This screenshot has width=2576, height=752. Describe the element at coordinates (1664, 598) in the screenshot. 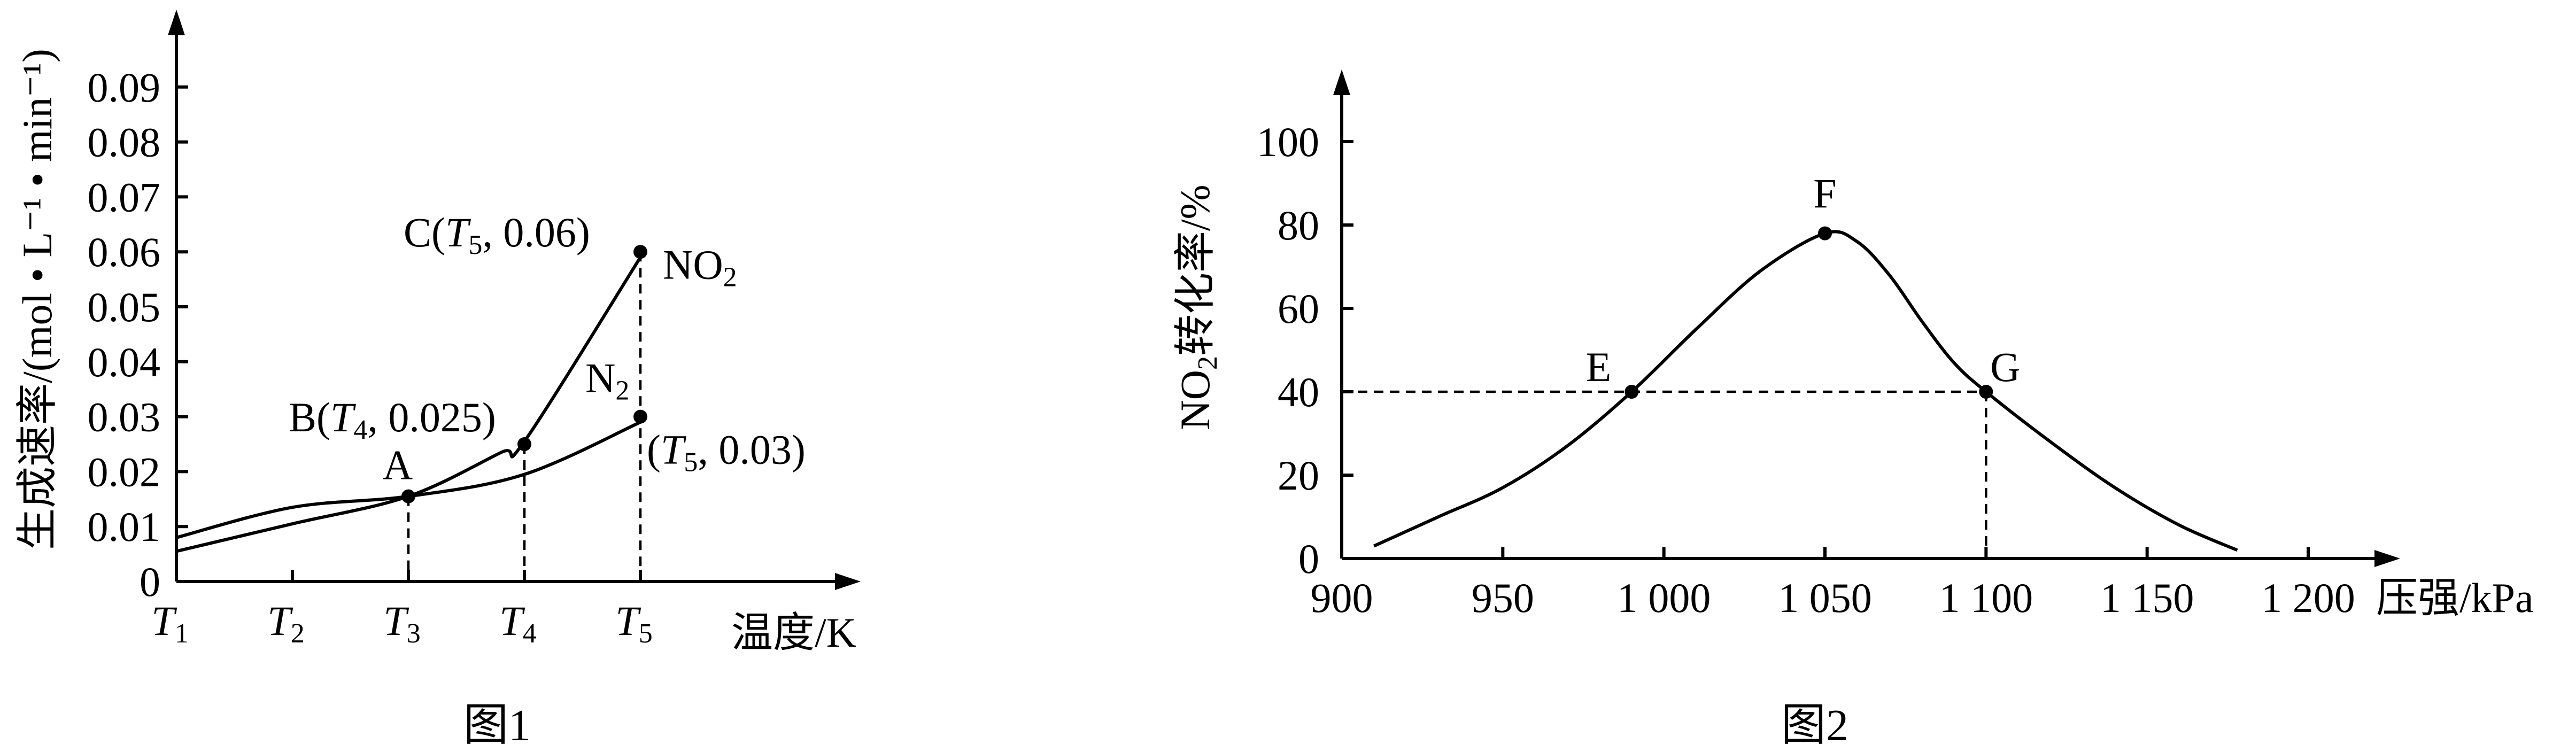

I see `x-tick-label: 1 000` at that location.